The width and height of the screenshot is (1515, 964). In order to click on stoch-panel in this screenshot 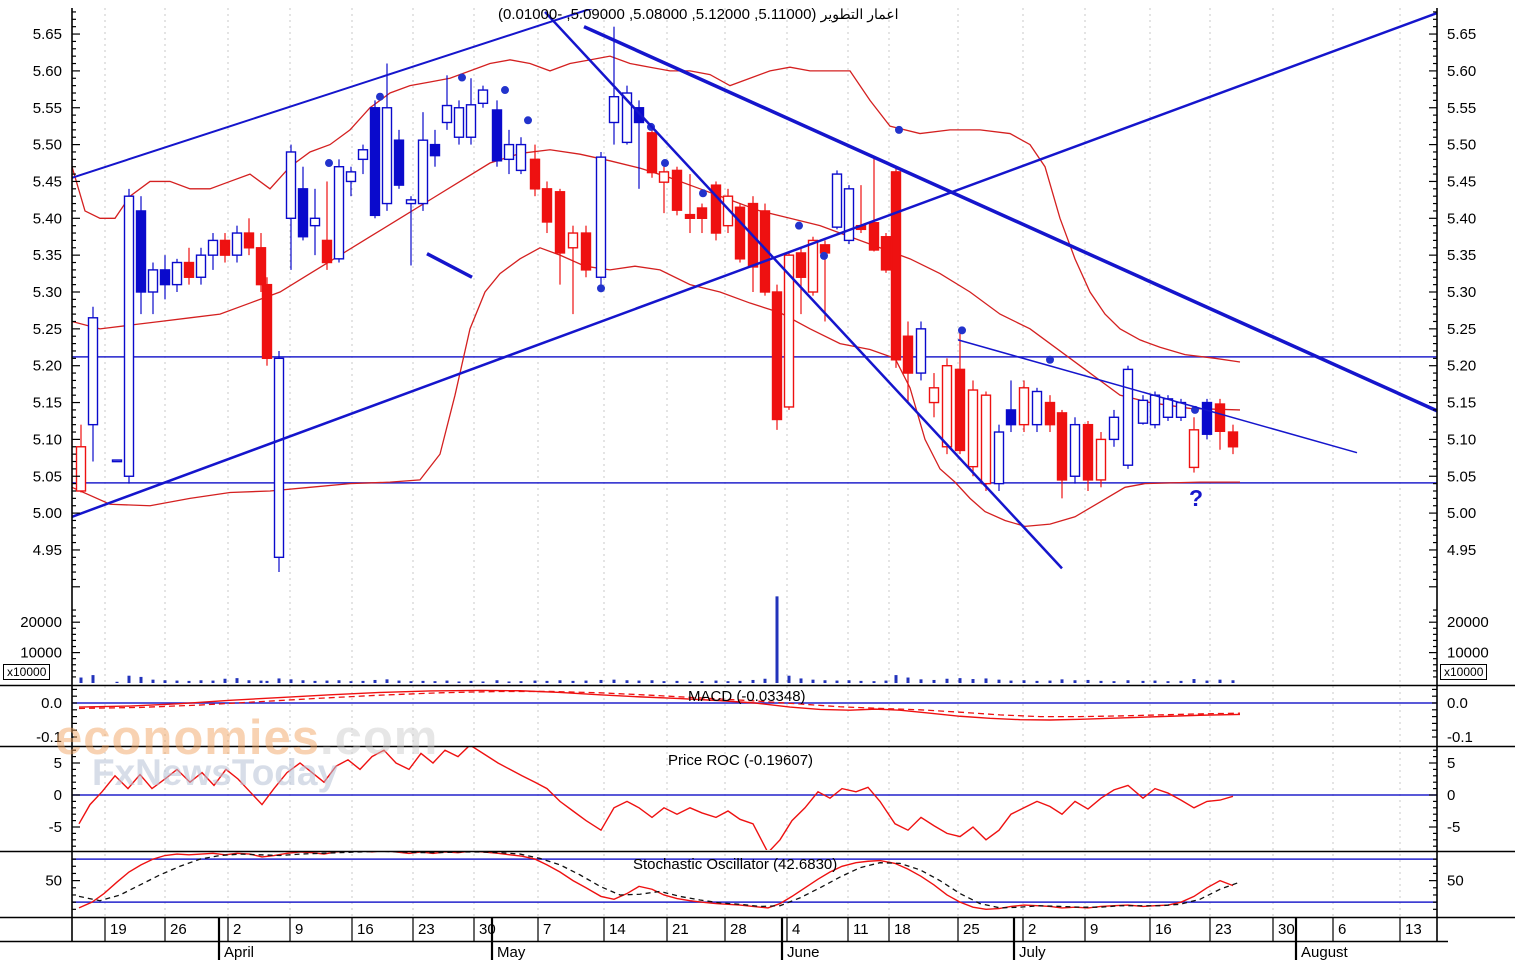, I will do `click(754, 881)`.